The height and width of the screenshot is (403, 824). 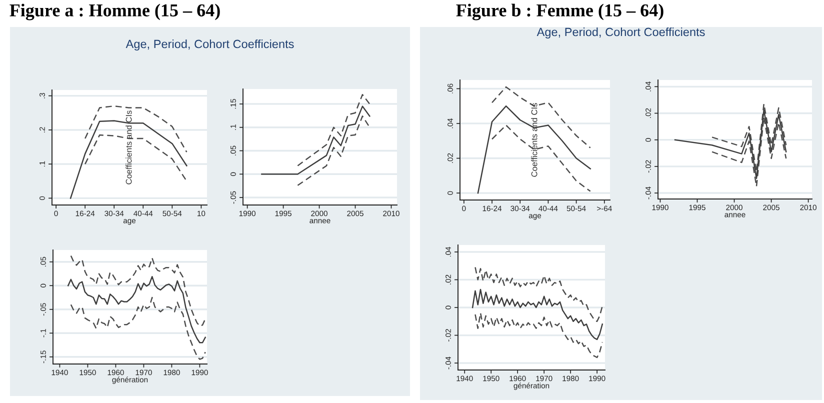 I want to click on chart-title: Figure b : Femme (15 – 64), so click(x=560, y=12).